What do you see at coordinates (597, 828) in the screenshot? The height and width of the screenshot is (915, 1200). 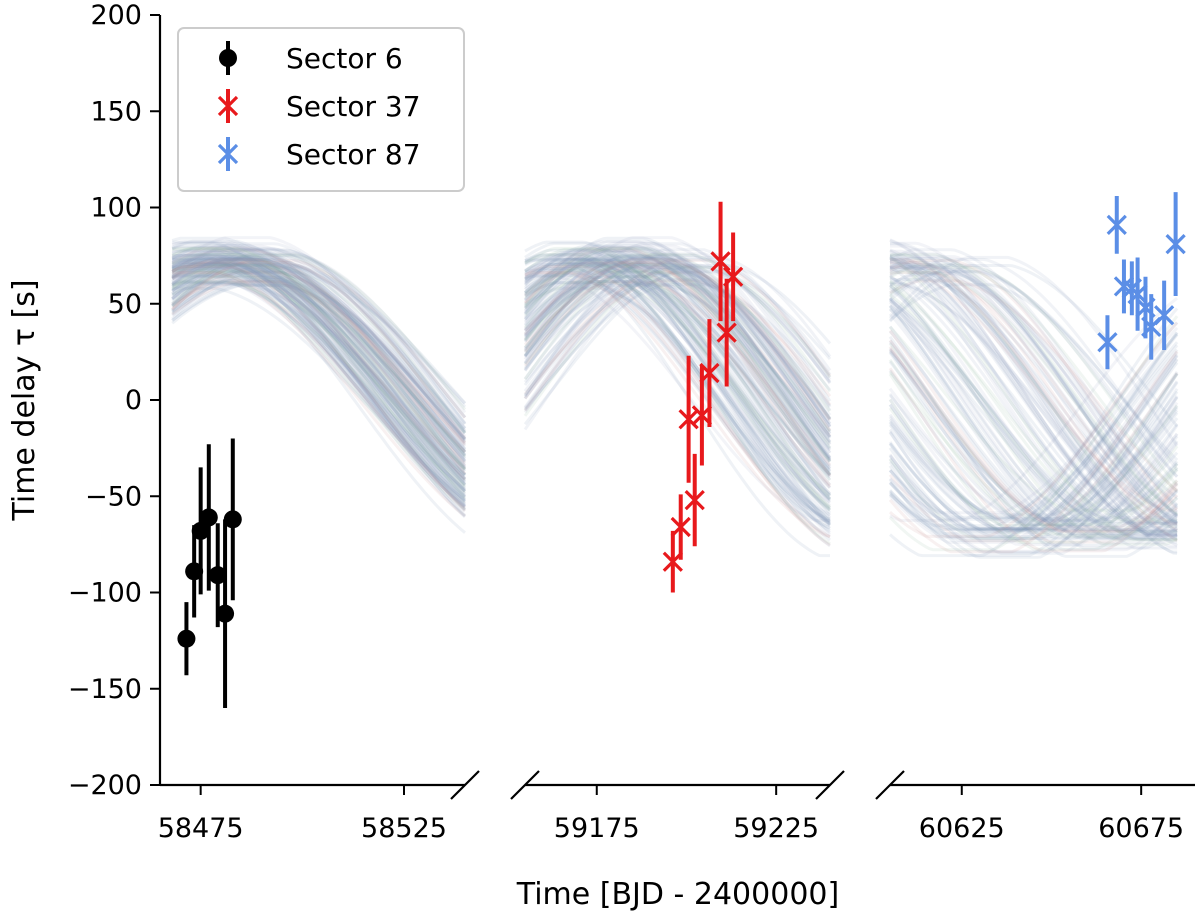 I see `x-tick-label: 59175` at bounding box center [597, 828].